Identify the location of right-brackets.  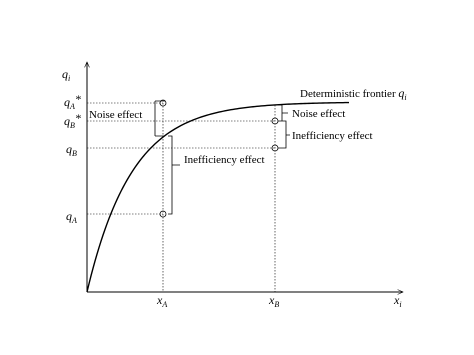
(284, 126).